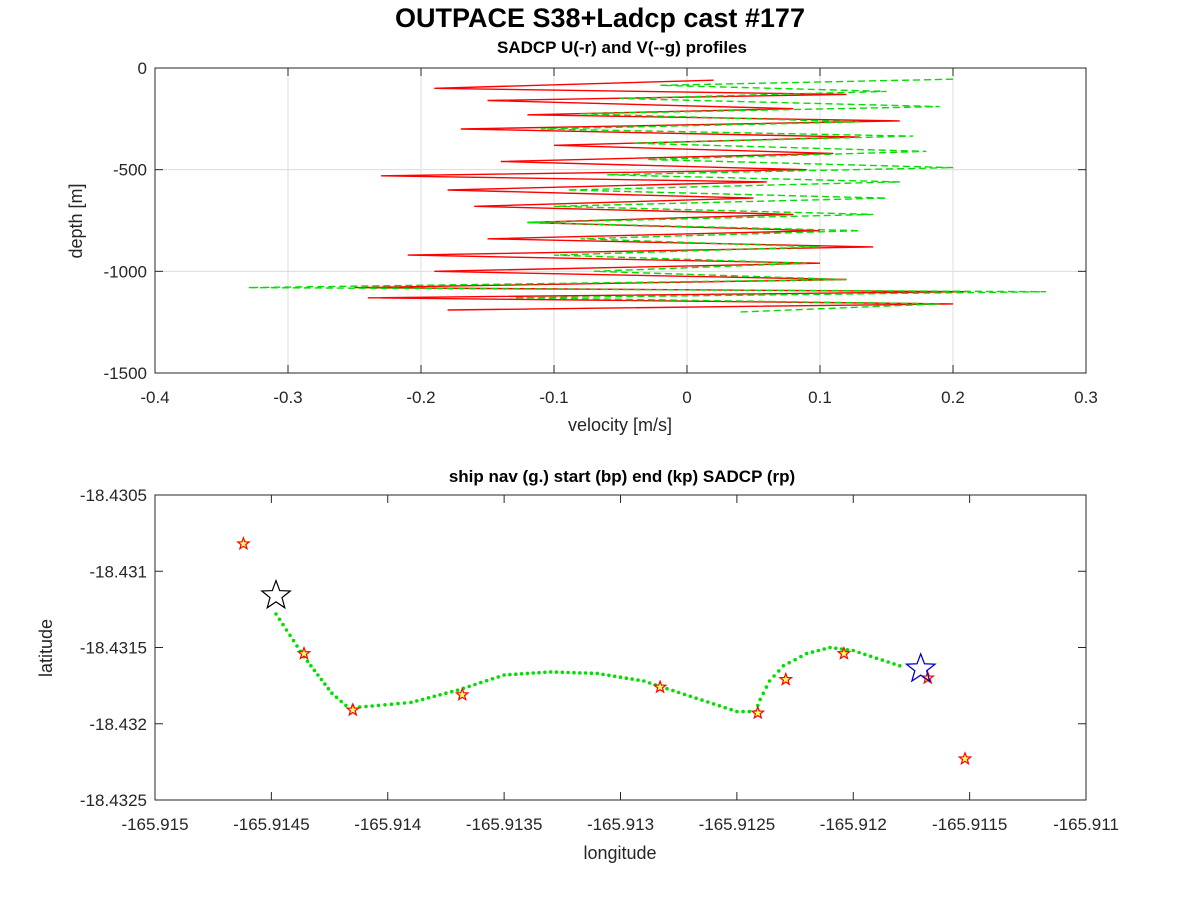 Image resolution: width=1200 pixels, height=900 pixels. I want to click on nav-x-tick-label: -165.9125, so click(737, 824).